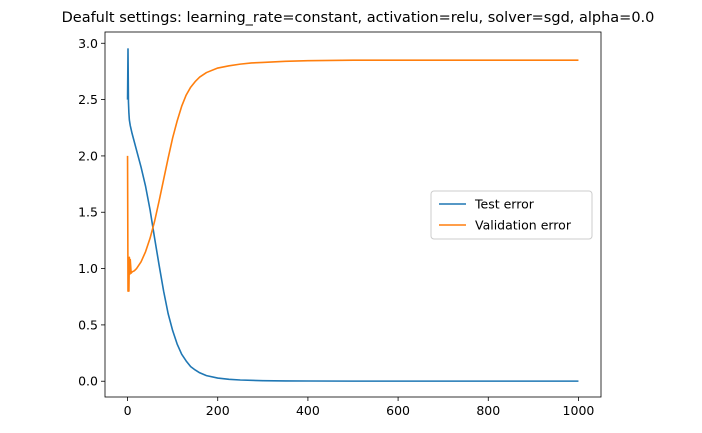 Image resolution: width=702 pixels, height=433 pixels. I want to click on x-tick-label: 400, so click(308, 410).